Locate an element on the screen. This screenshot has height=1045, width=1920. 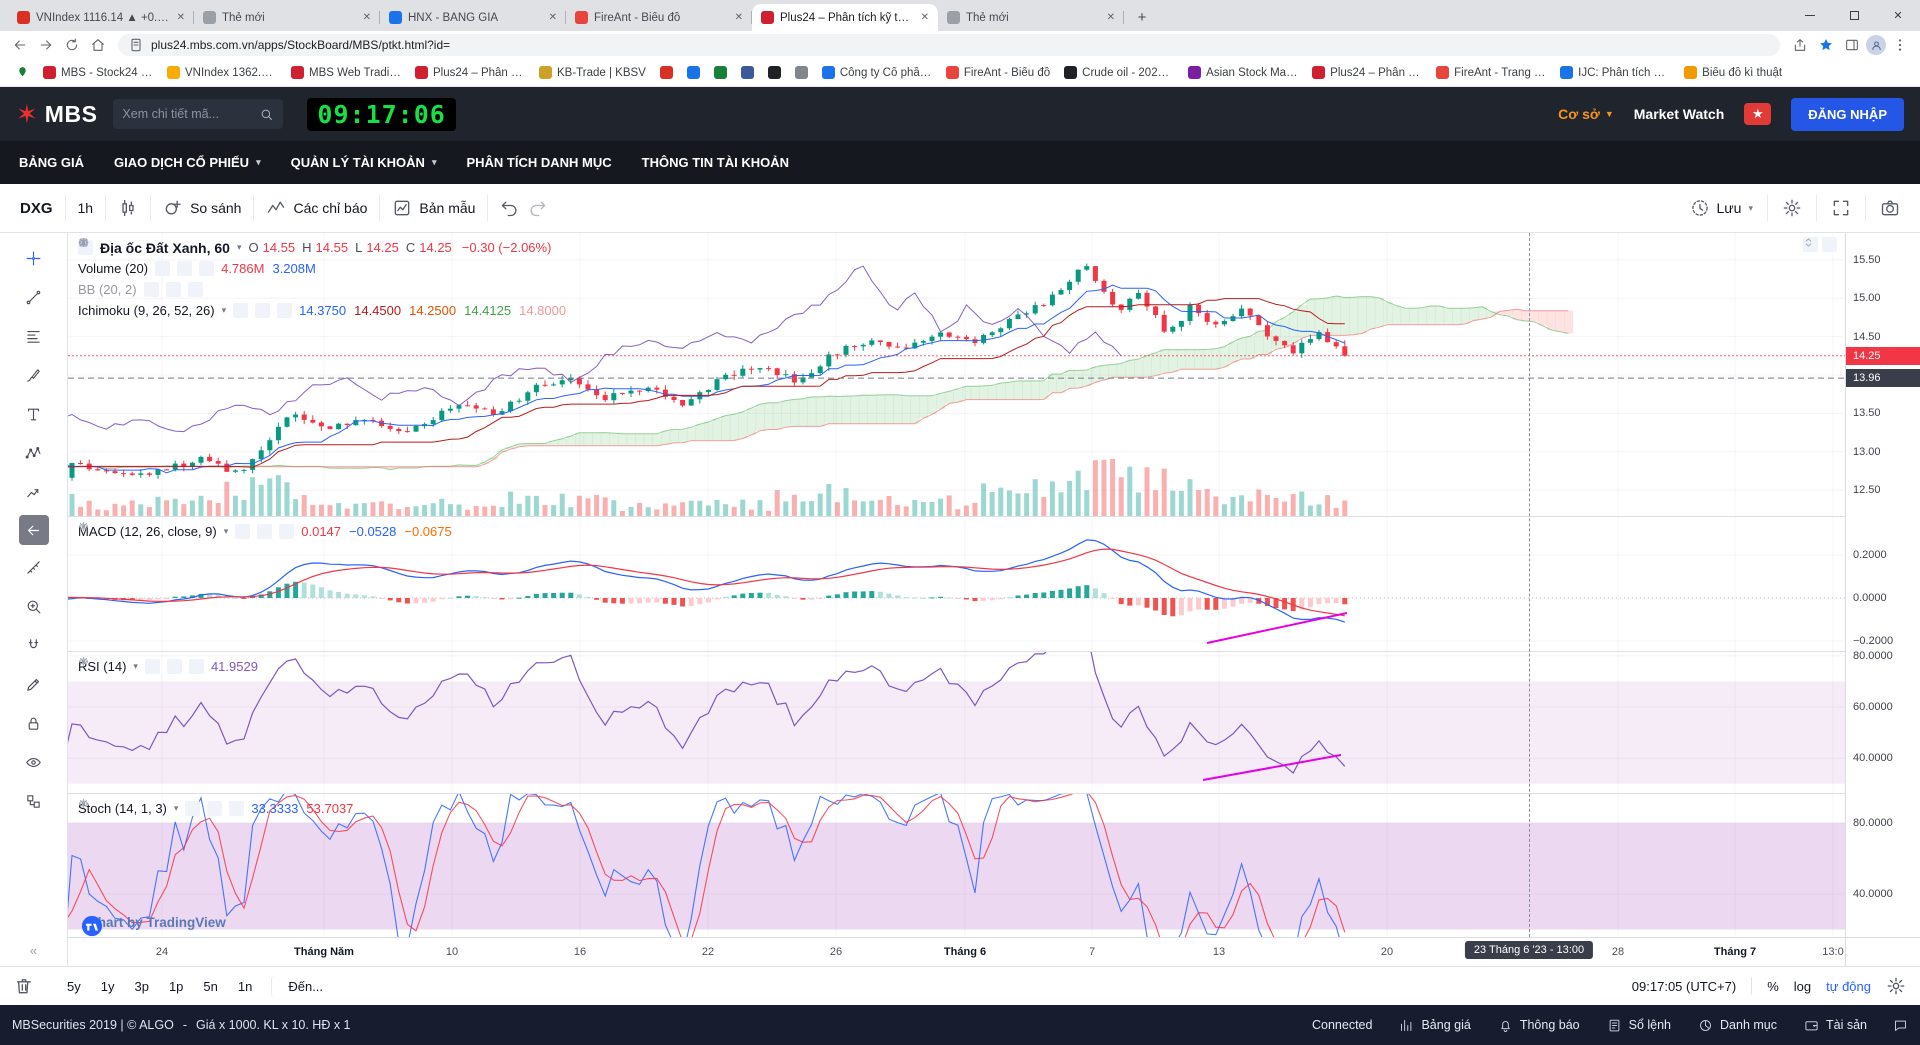
crosshair-icon is located at coordinates (34, 258).